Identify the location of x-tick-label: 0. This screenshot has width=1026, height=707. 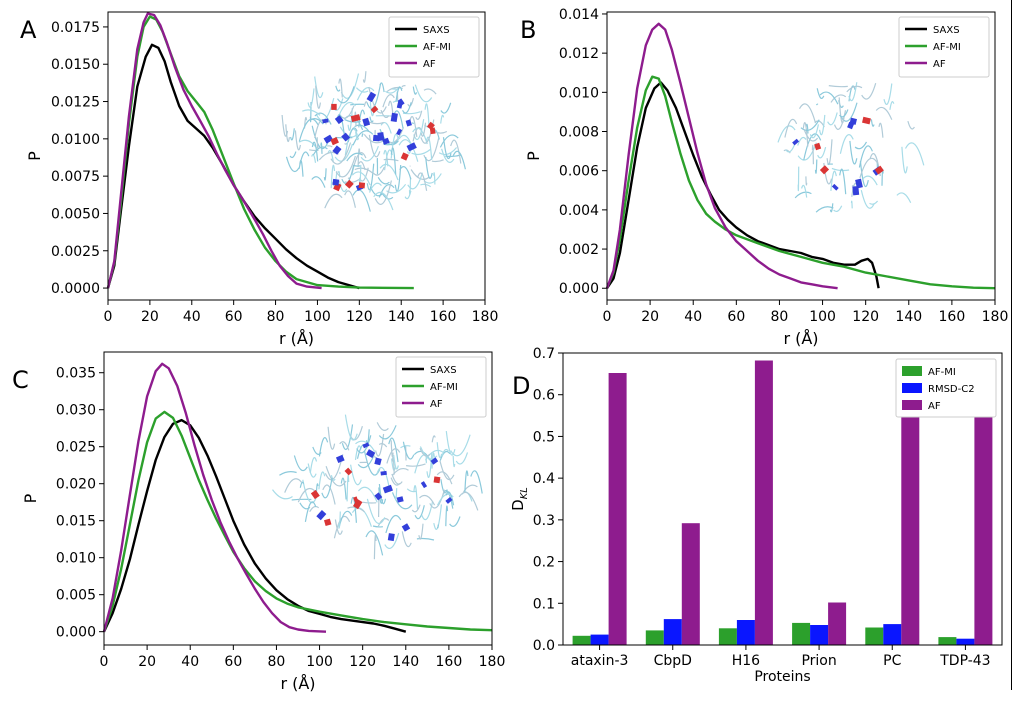
(108, 317).